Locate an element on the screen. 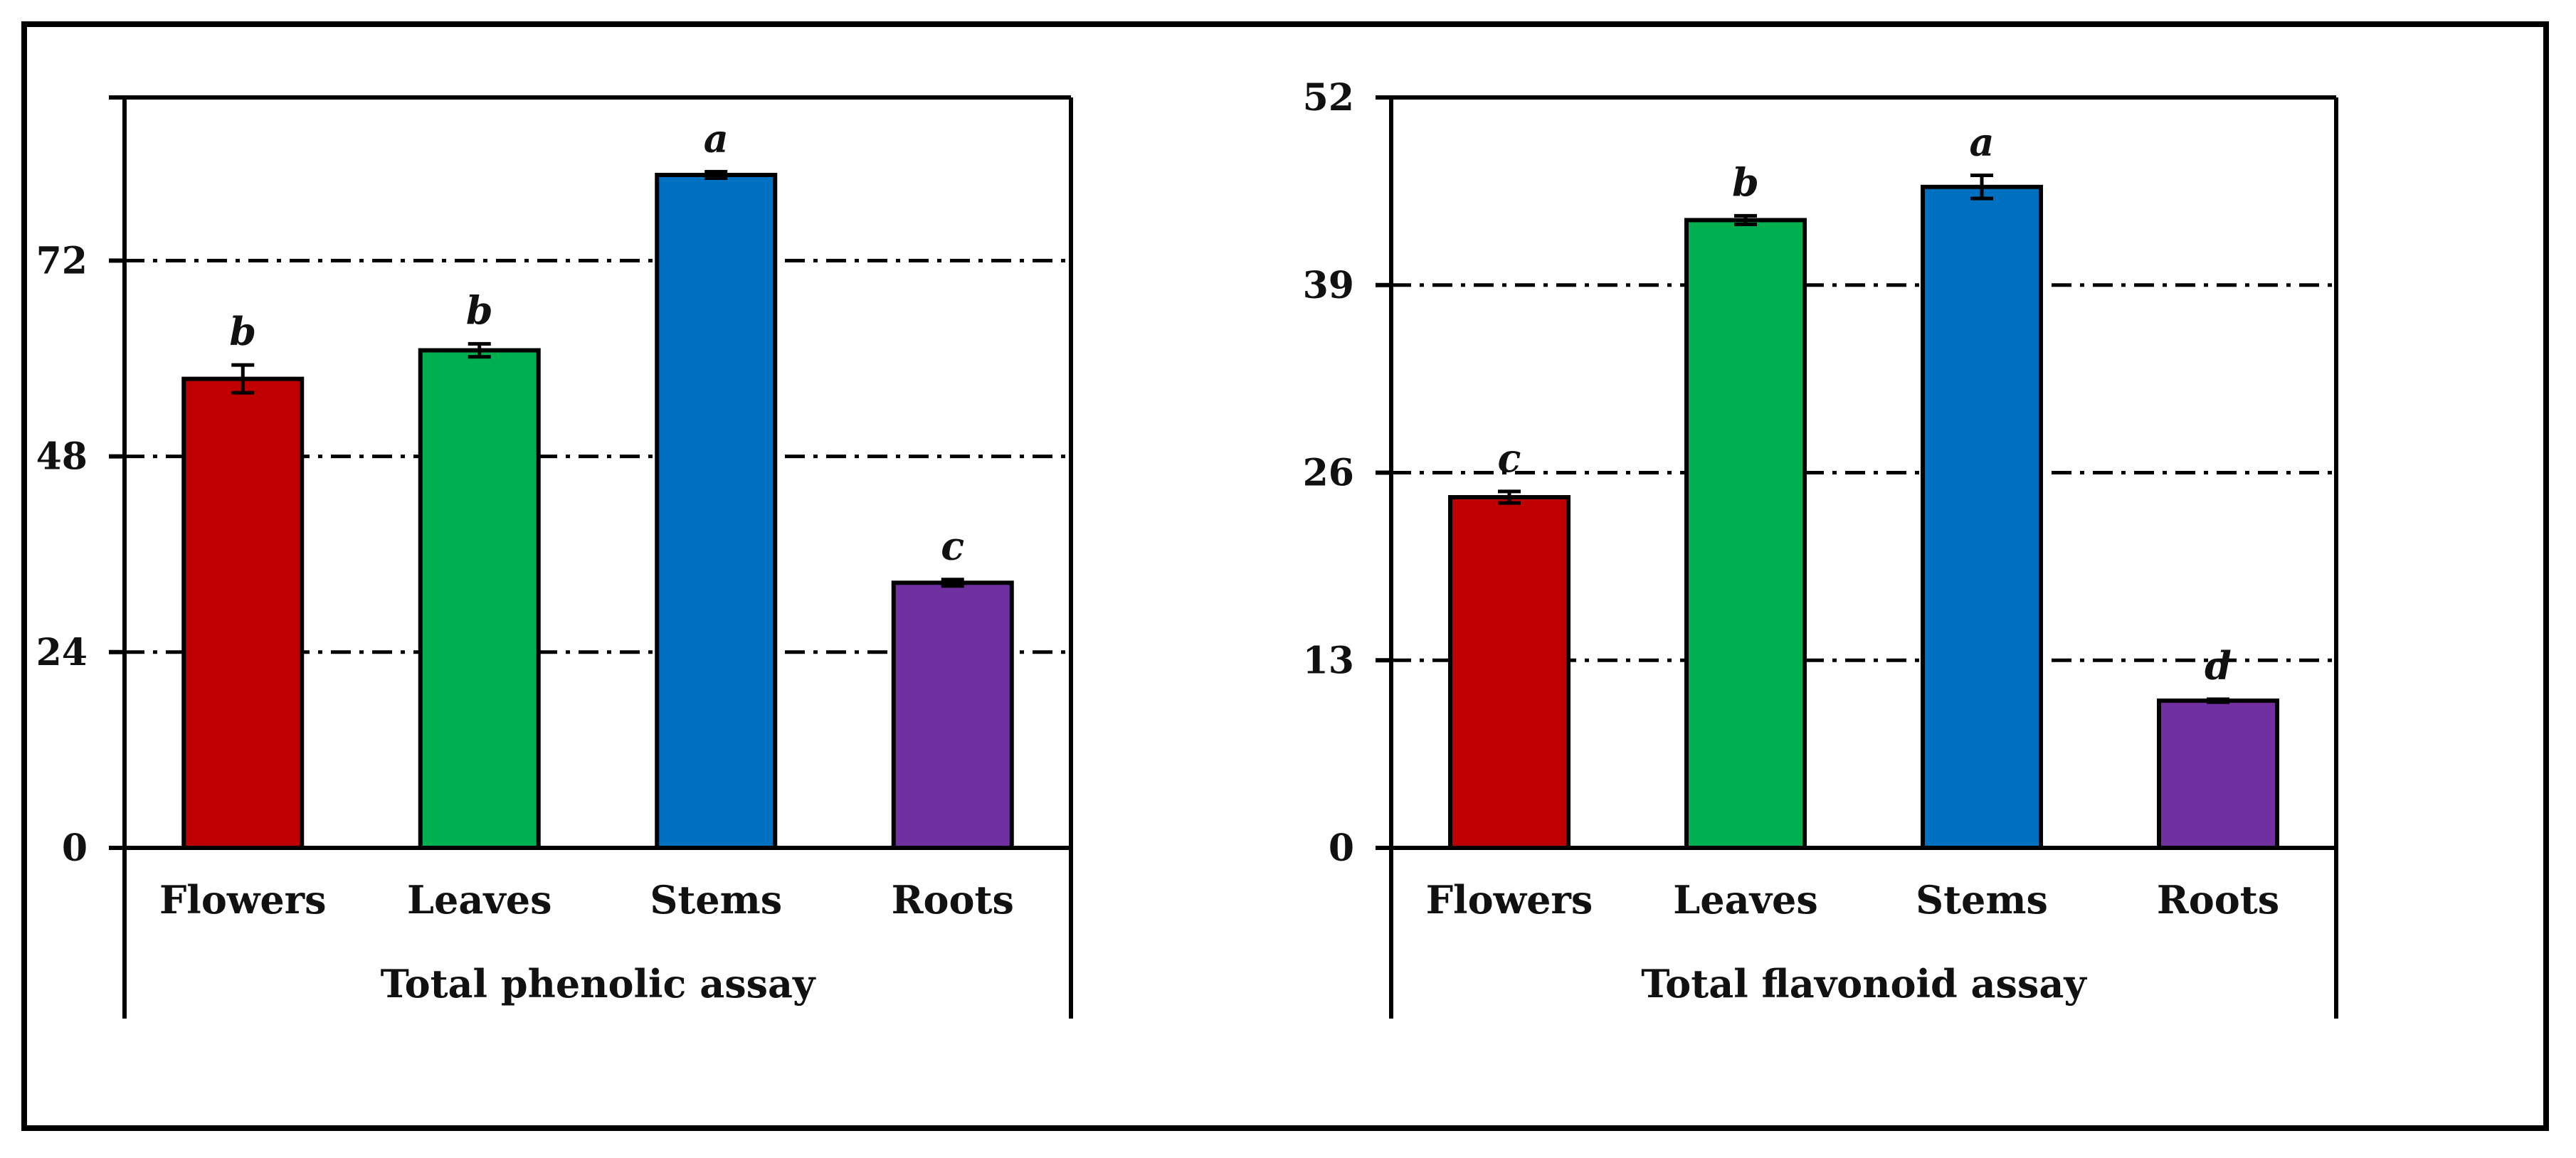 The height and width of the screenshot is (1158, 2576). significance-letter-roots: c is located at coordinates (953, 546).